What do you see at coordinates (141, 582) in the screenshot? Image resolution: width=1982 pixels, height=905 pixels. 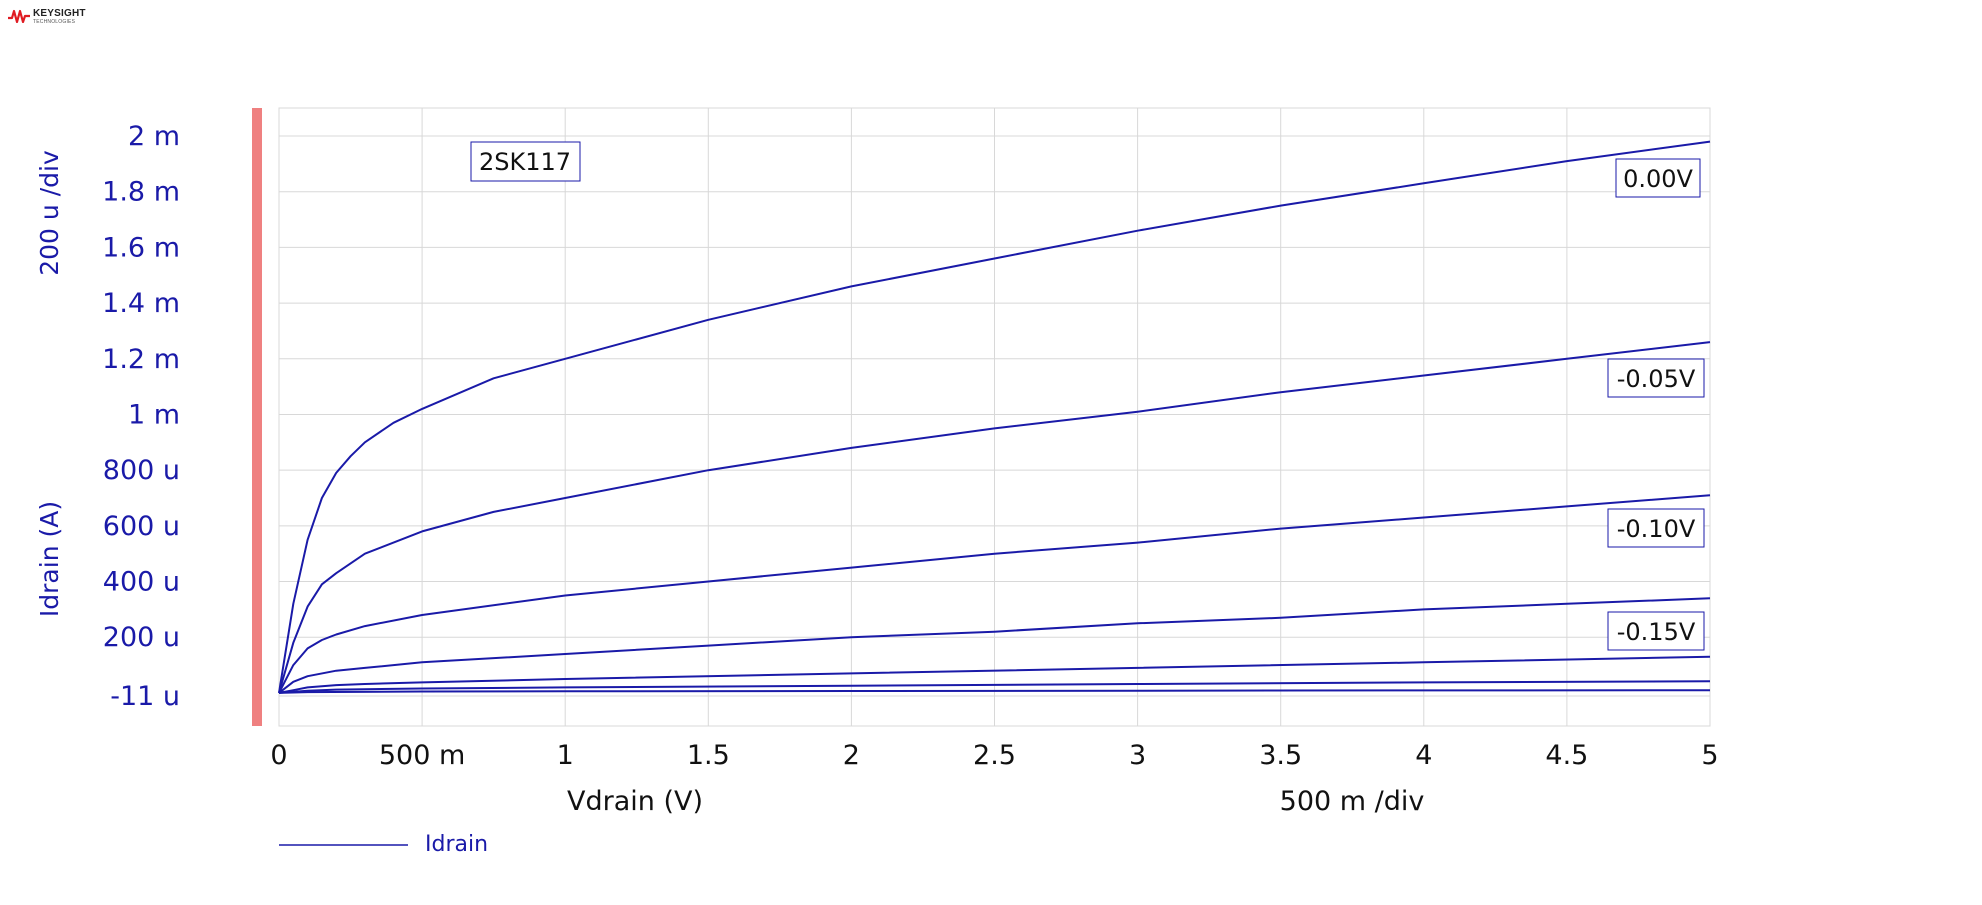 I see `y-tick-label: 400 u` at bounding box center [141, 582].